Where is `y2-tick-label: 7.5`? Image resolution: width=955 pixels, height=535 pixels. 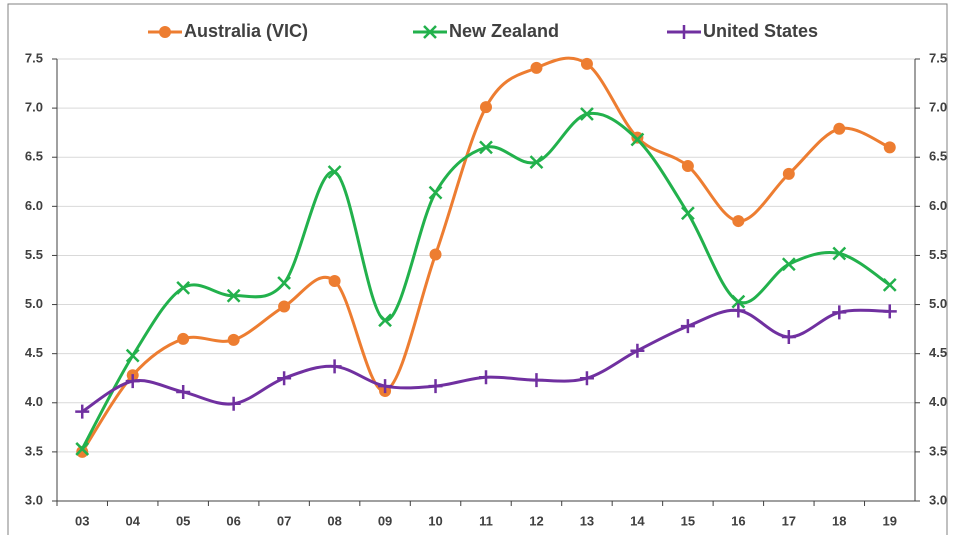 y2-tick-label: 7.5 is located at coordinates (938, 57).